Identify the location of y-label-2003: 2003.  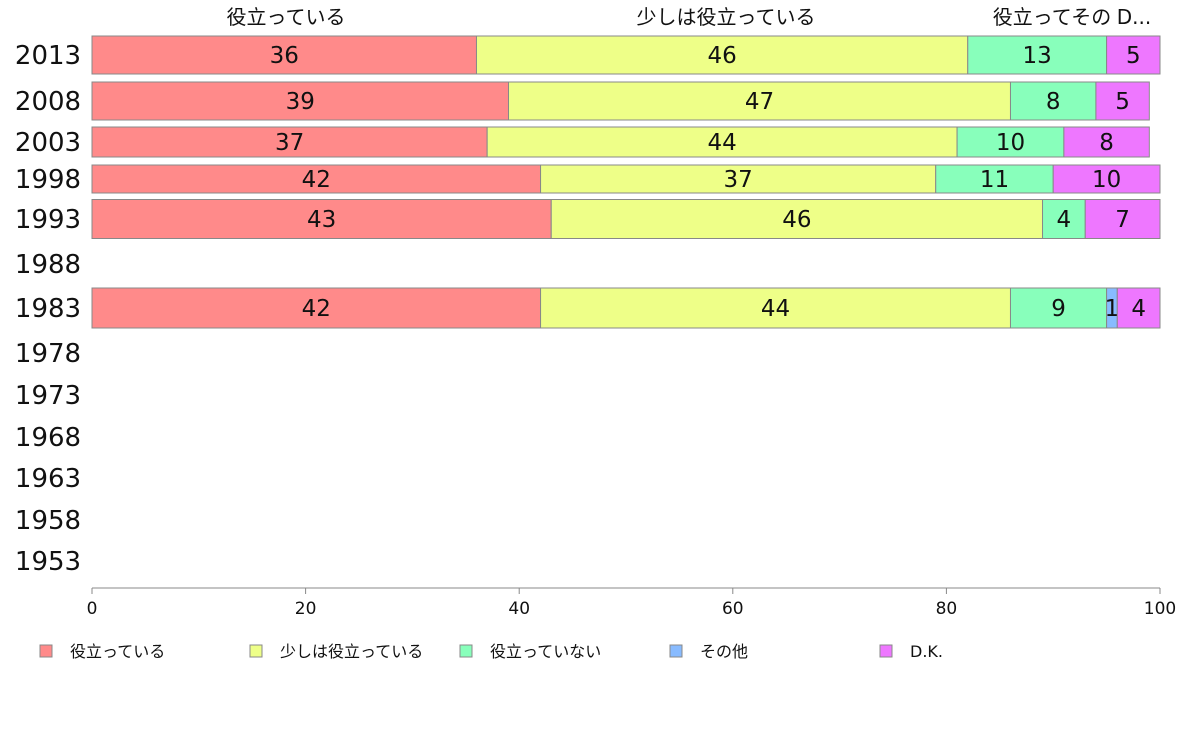
(48, 143).